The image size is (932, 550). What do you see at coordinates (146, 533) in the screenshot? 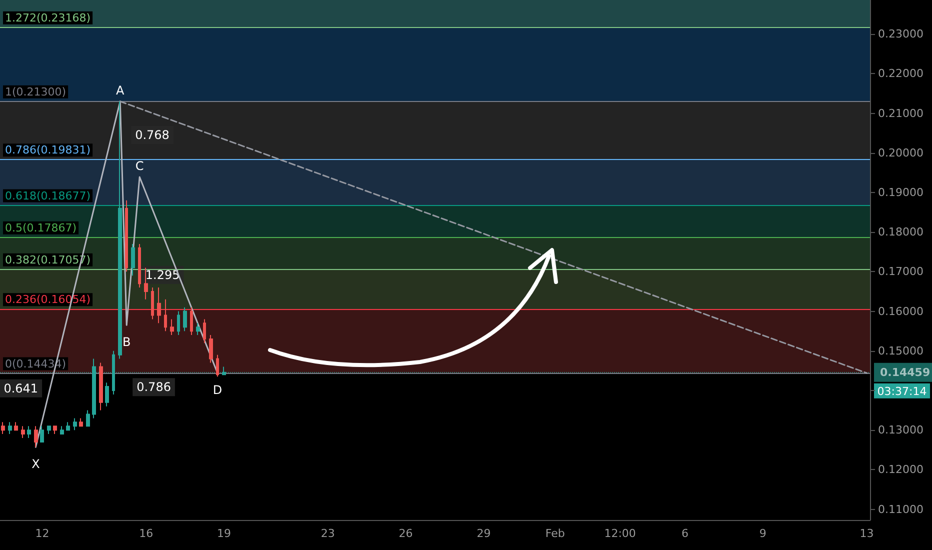
I see `x-tick-label: 16` at bounding box center [146, 533].